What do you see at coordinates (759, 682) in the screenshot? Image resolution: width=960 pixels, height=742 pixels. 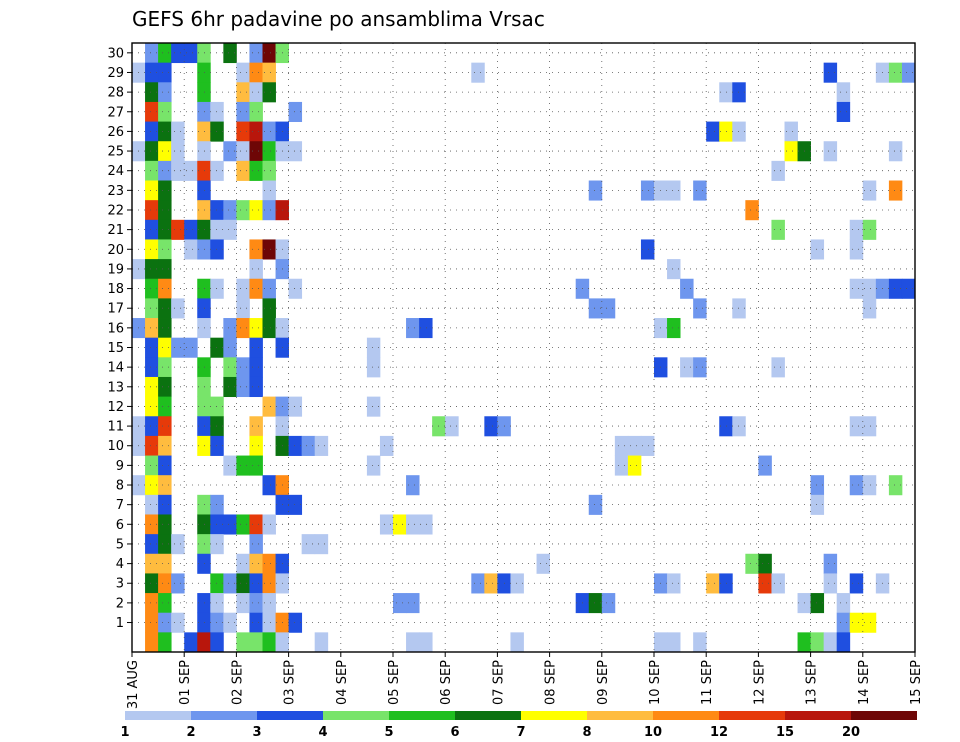 I see `x-tick-label: 12 SEP` at bounding box center [759, 682].